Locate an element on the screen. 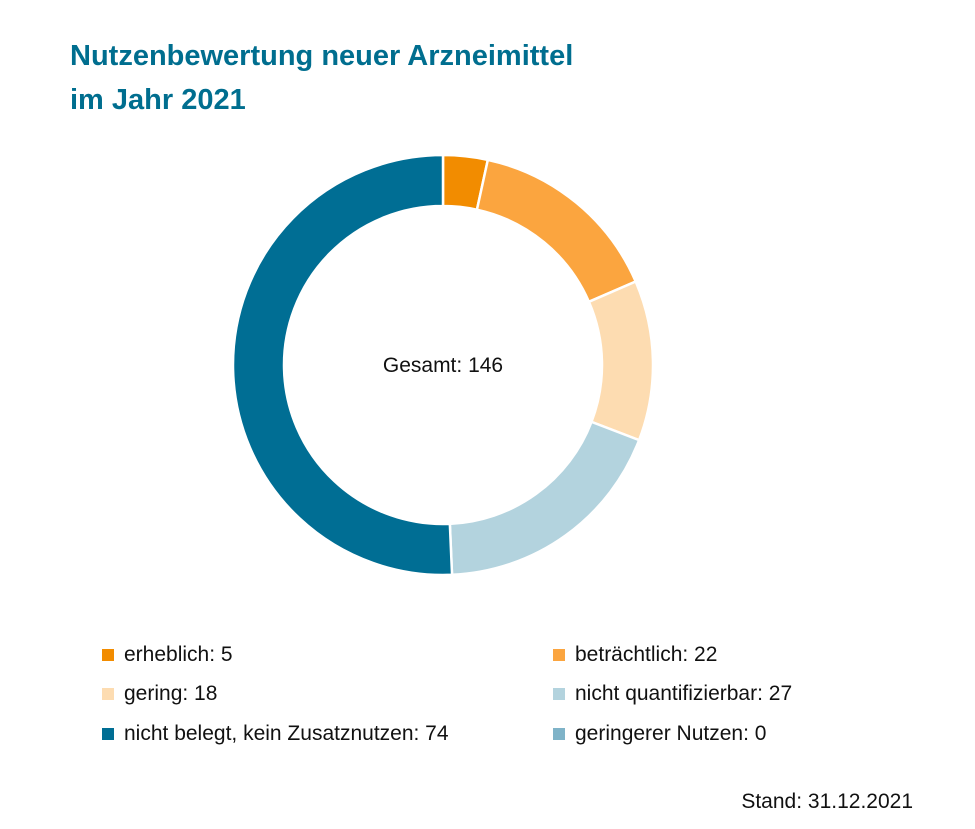 The image size is (975, 829). chart-title-line-1: Nutzenbewertung neuer Arzneimittel is located at coordinates (322, 56).